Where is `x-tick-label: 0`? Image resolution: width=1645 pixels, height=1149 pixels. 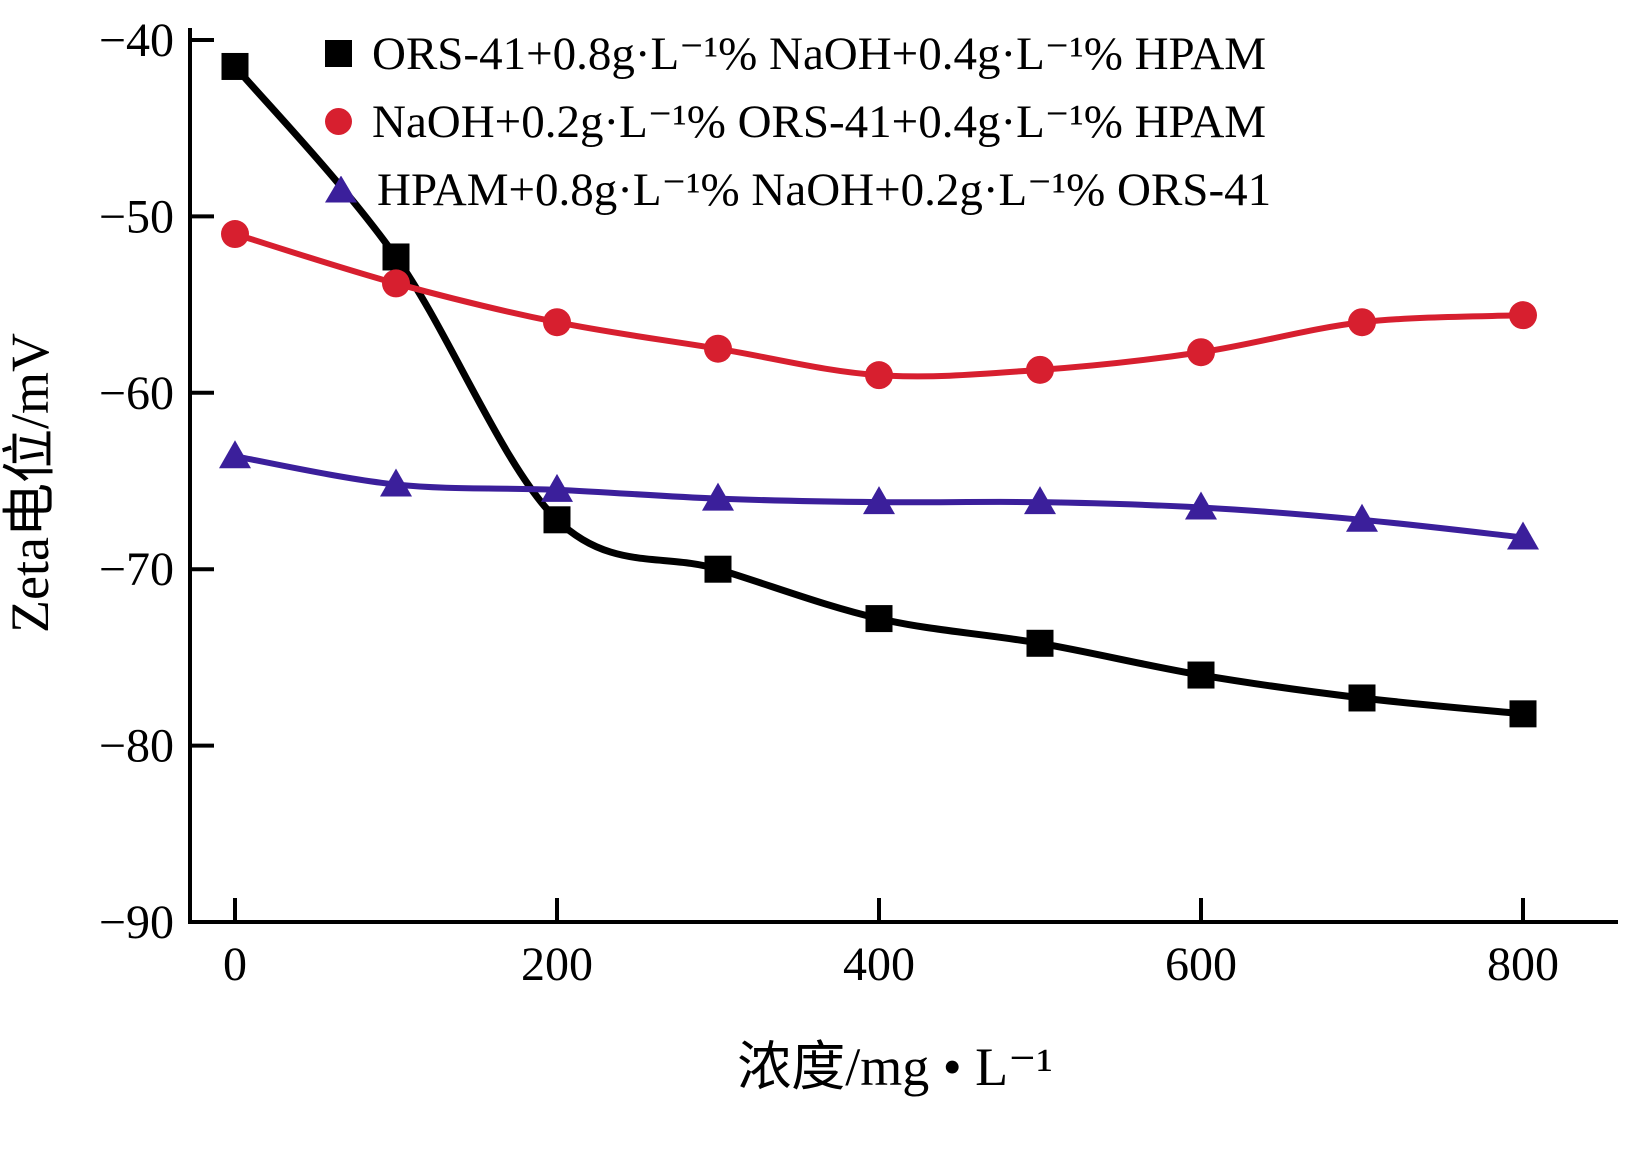 x-tick-label: 0 is located at coordinates (235, 964).